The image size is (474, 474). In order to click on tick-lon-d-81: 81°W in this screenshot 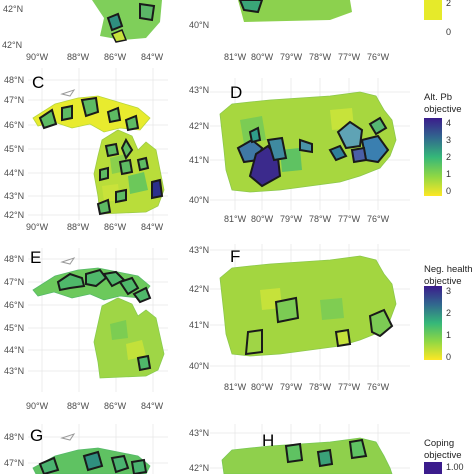, I will do `click(235, 219)`.